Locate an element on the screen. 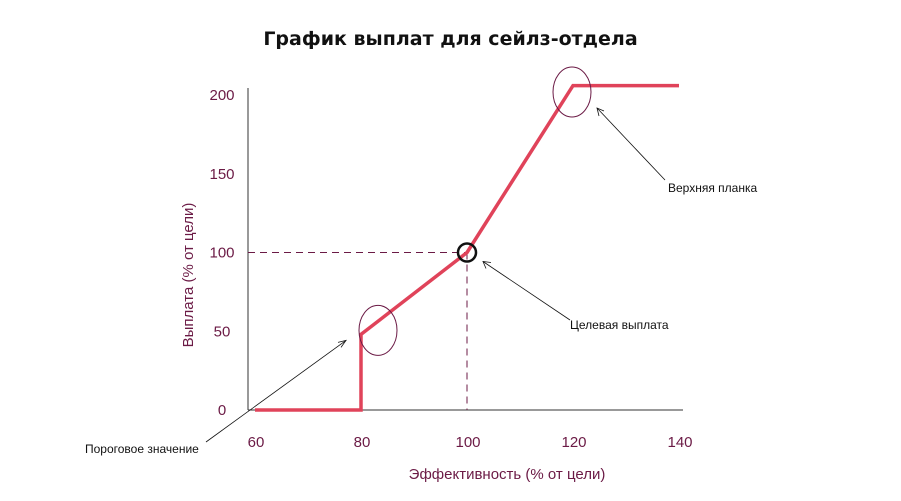  y-tick-label: 150 is located at coordinates (221, 174).